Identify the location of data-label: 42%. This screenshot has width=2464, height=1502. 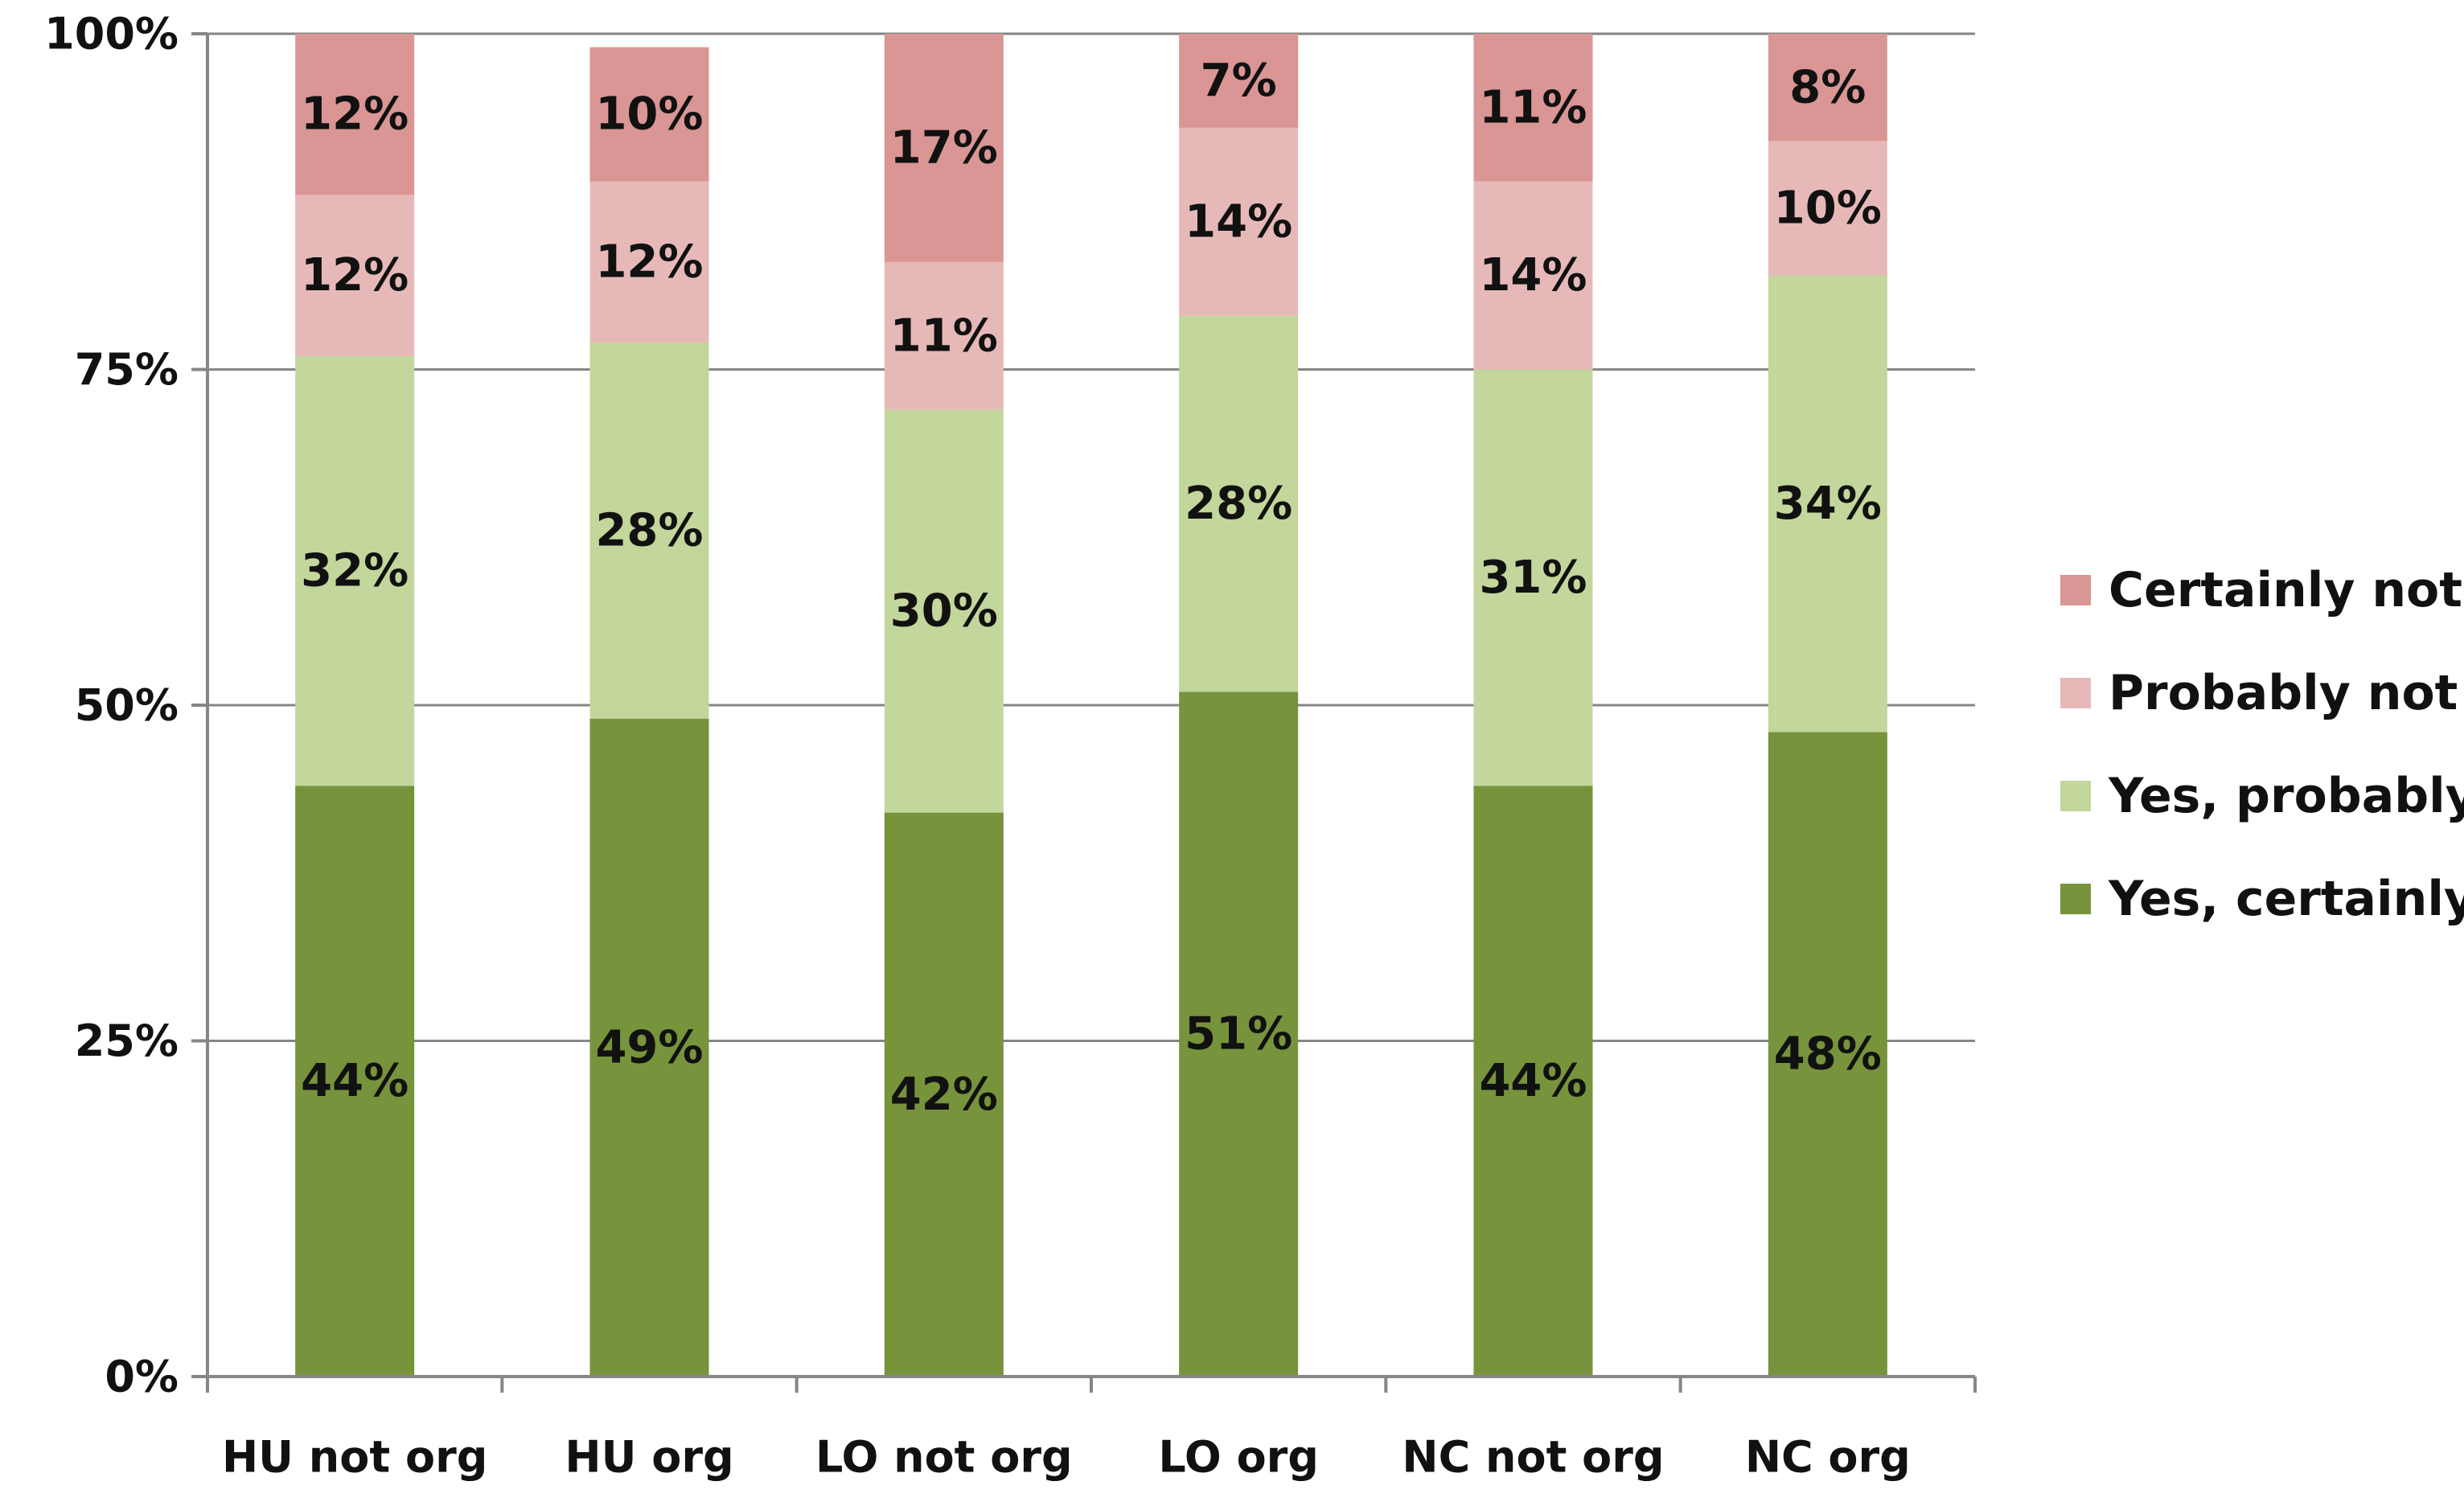
(944, 1095).